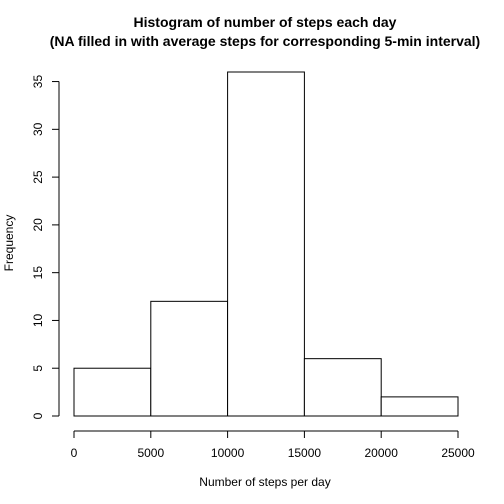 The height and width of the screenshot is (504, 504). What do you see at coordinates (305, 453) in the screenshot?
I see `x-tick-label: 15000` at bounding box center [305, 453].